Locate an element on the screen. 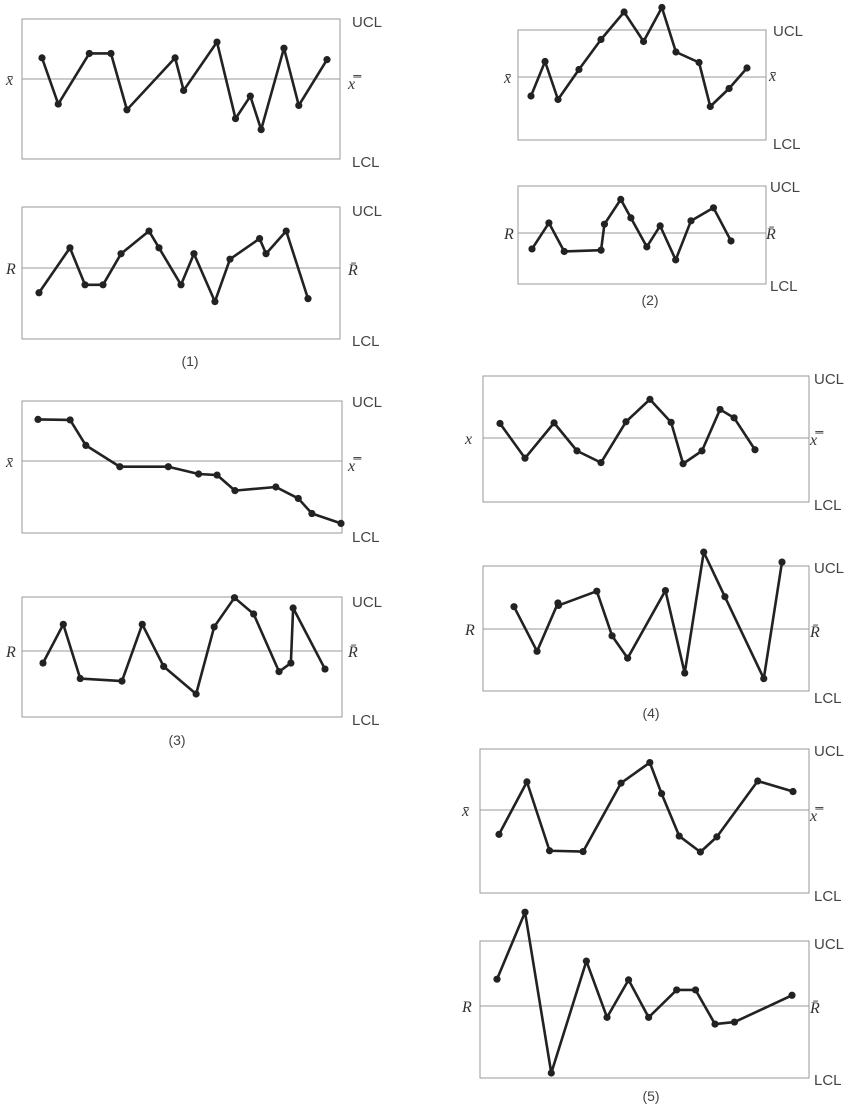  panel-caption: (3) is located at coordinates (176, 740).